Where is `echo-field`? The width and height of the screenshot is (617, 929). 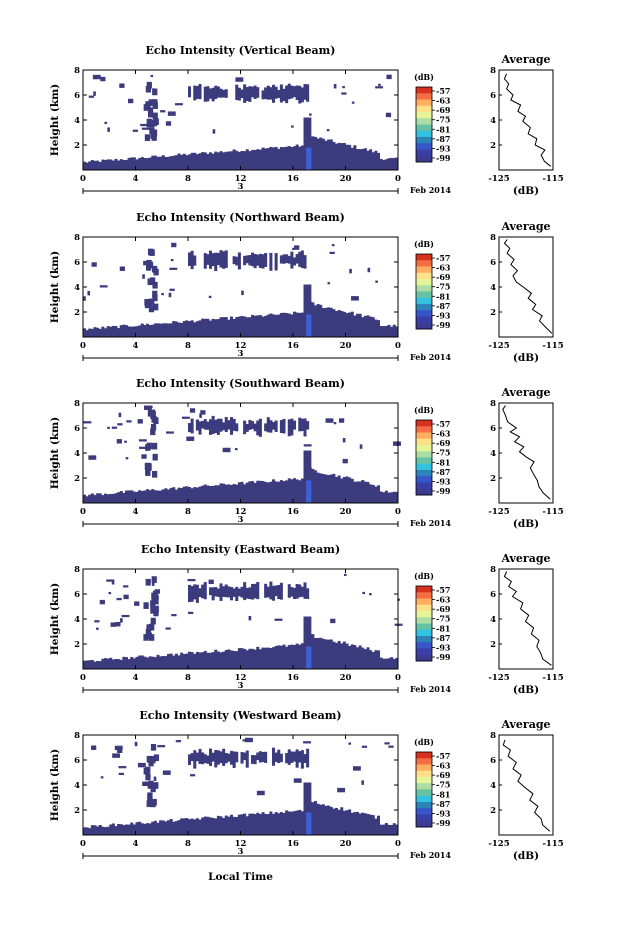 echo-field is located at coordinates (243, 621).